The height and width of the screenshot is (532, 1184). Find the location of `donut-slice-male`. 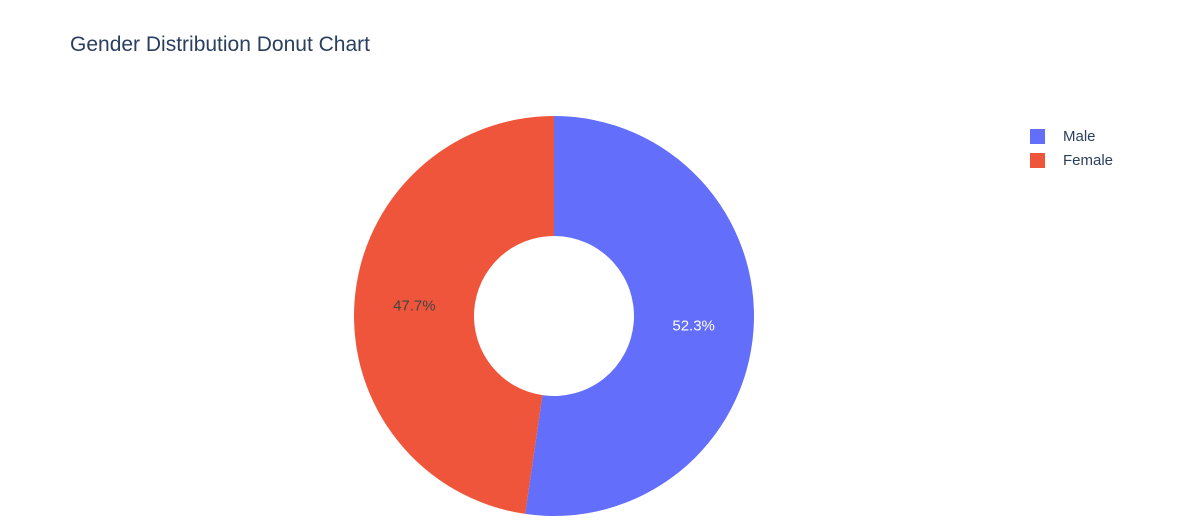

donut-slice-male is located at coordinates (640, 316).